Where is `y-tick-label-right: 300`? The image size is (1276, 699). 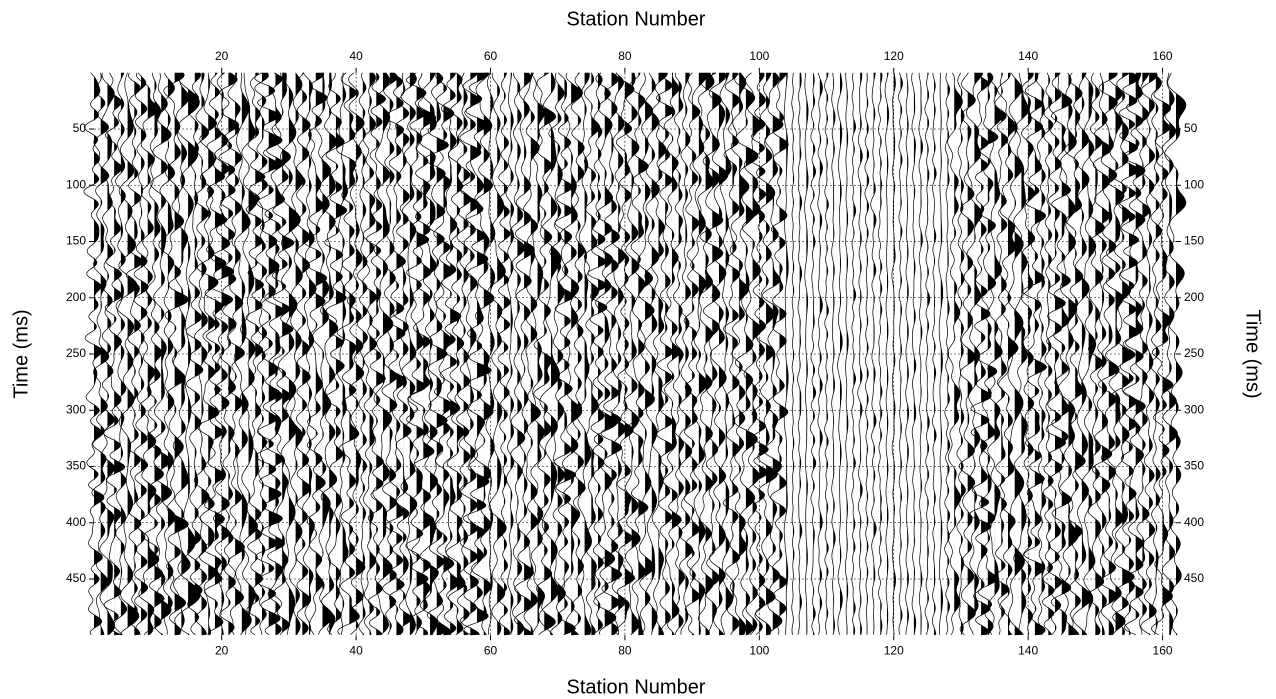 y-tick-label-right: 300 is located at coordinates (1194, 409).